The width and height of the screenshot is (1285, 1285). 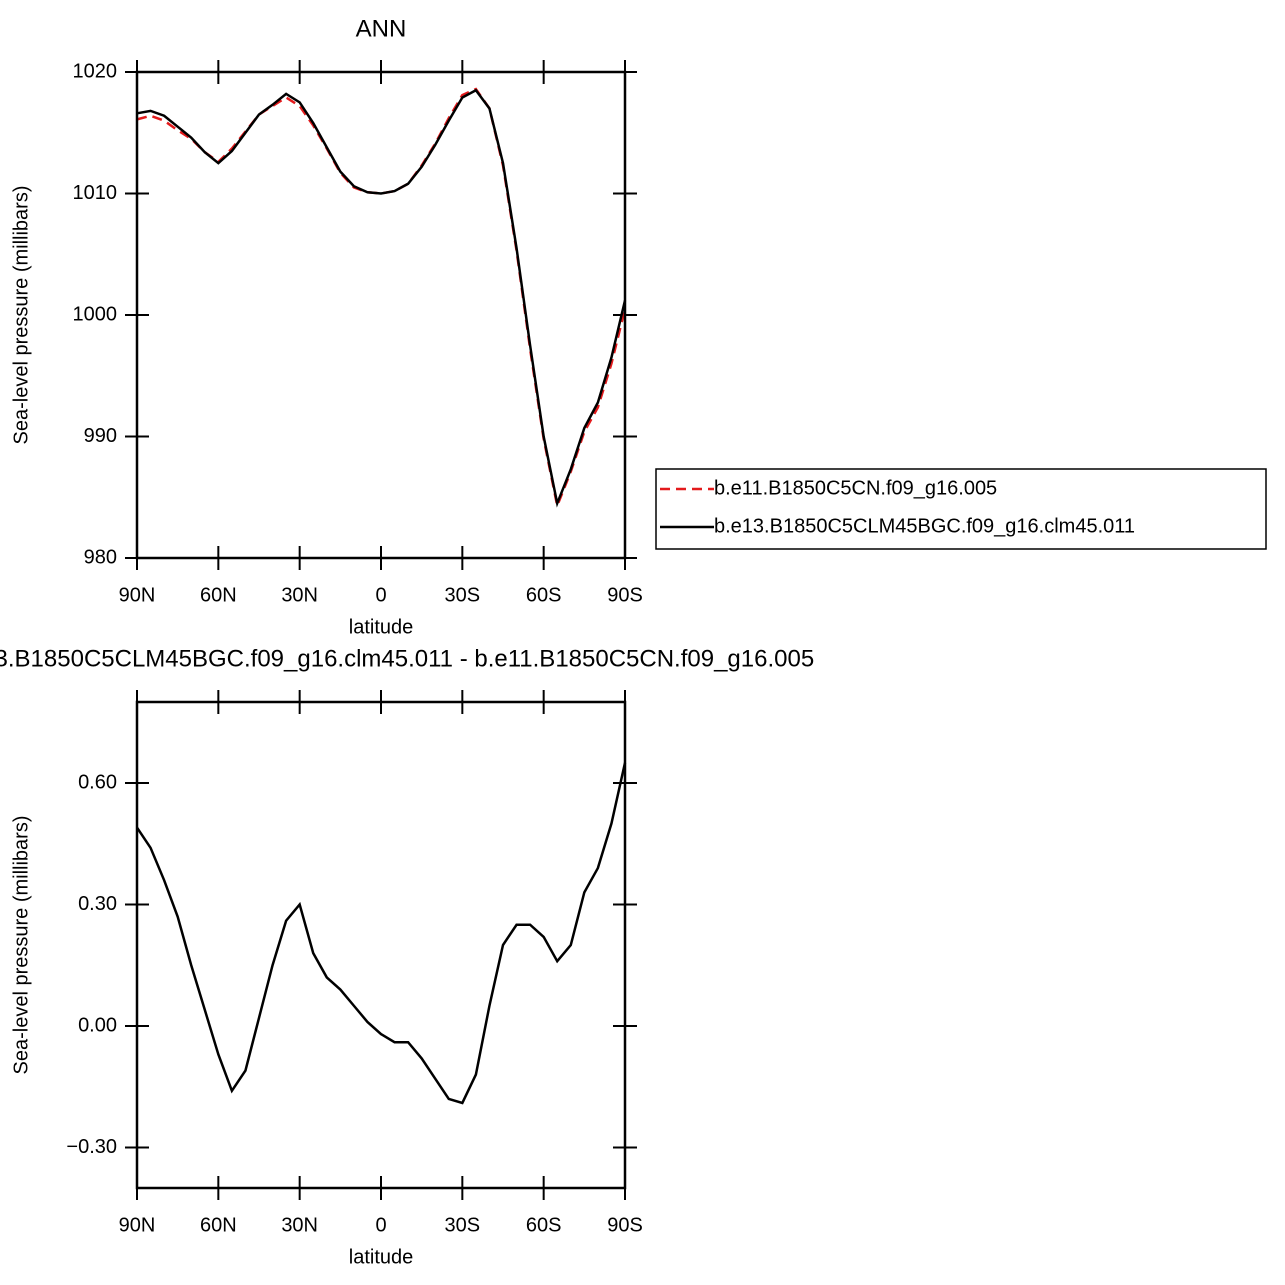 I want to click on y-tick-label: 1000, so click(x=95, y=314).